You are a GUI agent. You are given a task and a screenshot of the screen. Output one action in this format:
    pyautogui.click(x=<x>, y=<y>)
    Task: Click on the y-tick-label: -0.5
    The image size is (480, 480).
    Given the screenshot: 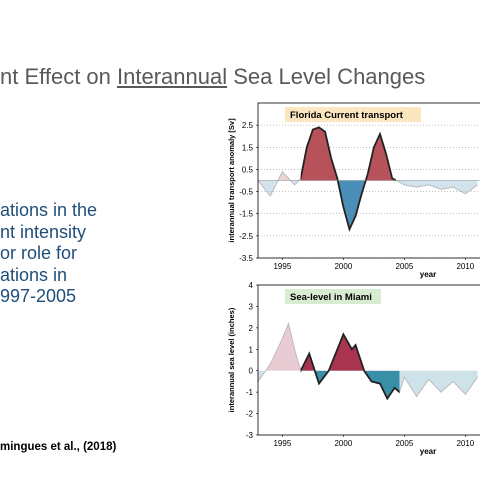 What is the action you would take?
    pyautogui.click(x=246, y=192)
    